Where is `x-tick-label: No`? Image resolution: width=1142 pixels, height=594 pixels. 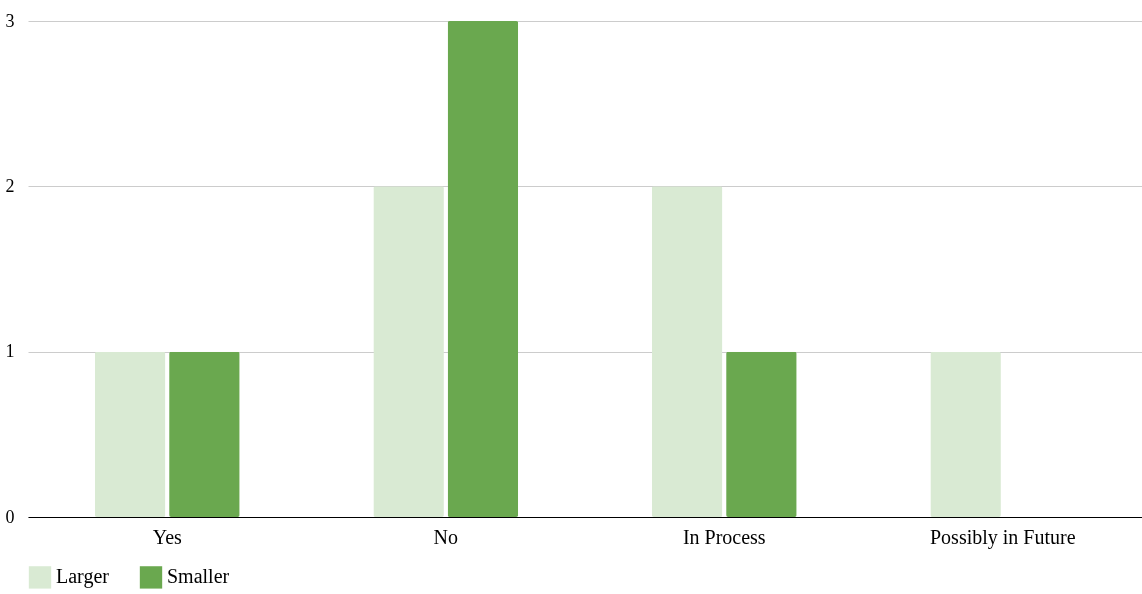
x-tick-label: No is located at coordinates (445, 536).